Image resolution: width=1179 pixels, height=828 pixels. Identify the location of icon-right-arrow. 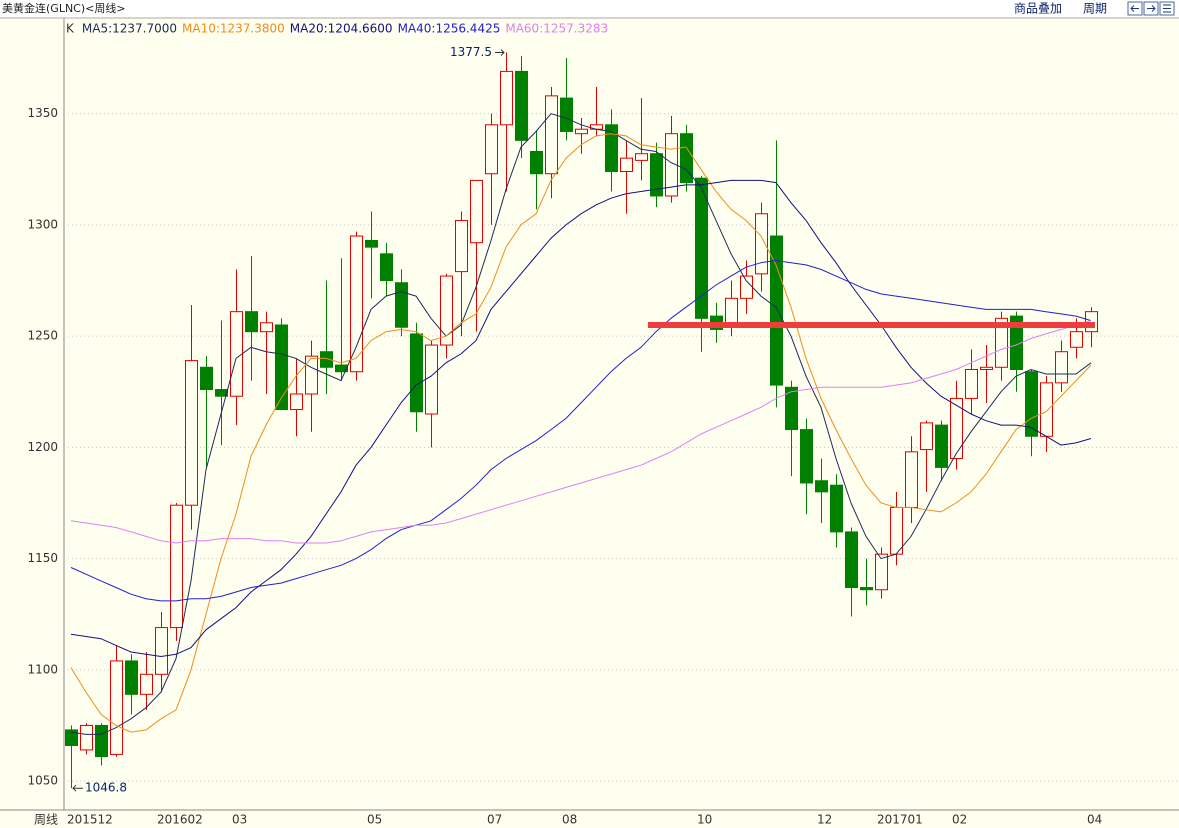
(1151, 8).